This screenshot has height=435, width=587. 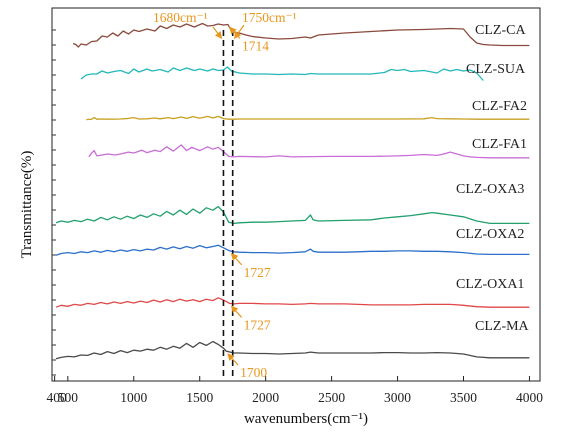 I want to click on series-line-clz-ma, so click(x=292, y=350).